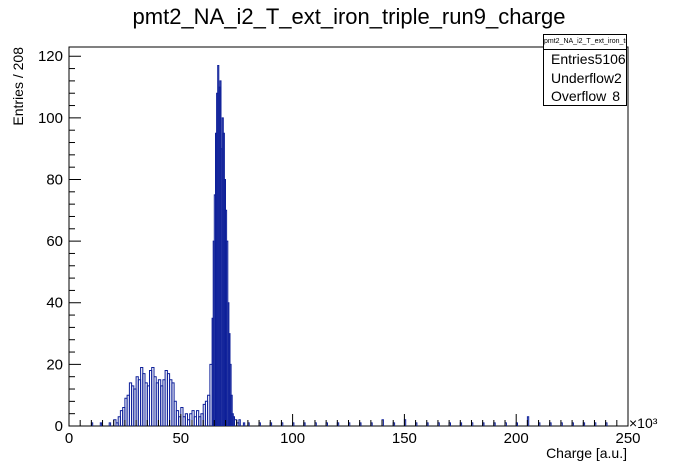  Describe the element at coordinates (573, 59) in the screenshot. I see `stats-label: Entries` at that location.